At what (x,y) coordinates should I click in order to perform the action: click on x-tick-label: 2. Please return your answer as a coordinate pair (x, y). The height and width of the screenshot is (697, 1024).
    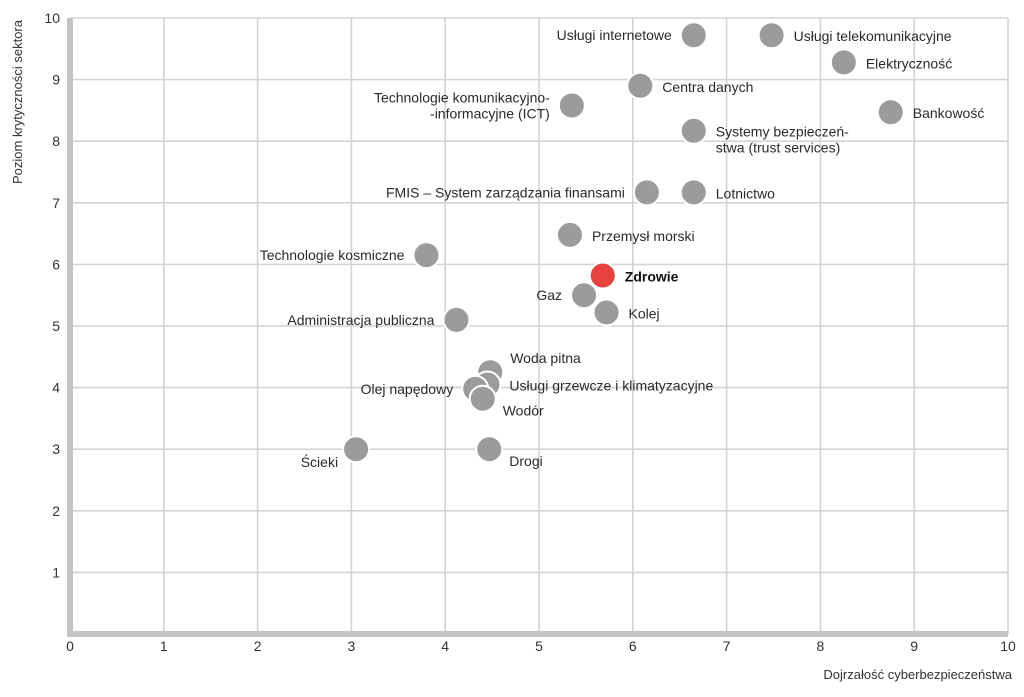
    Looking at the image, I should click on (258, 646).